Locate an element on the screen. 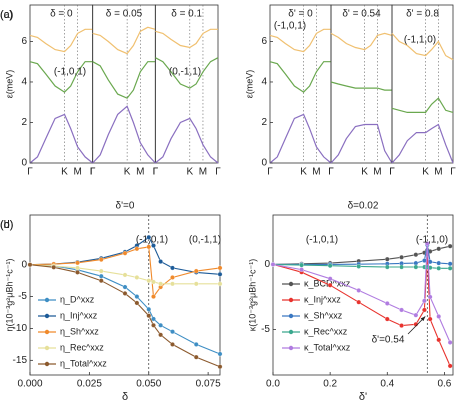  annotation: (-1,0,1) is located at coordinates (290, 26).